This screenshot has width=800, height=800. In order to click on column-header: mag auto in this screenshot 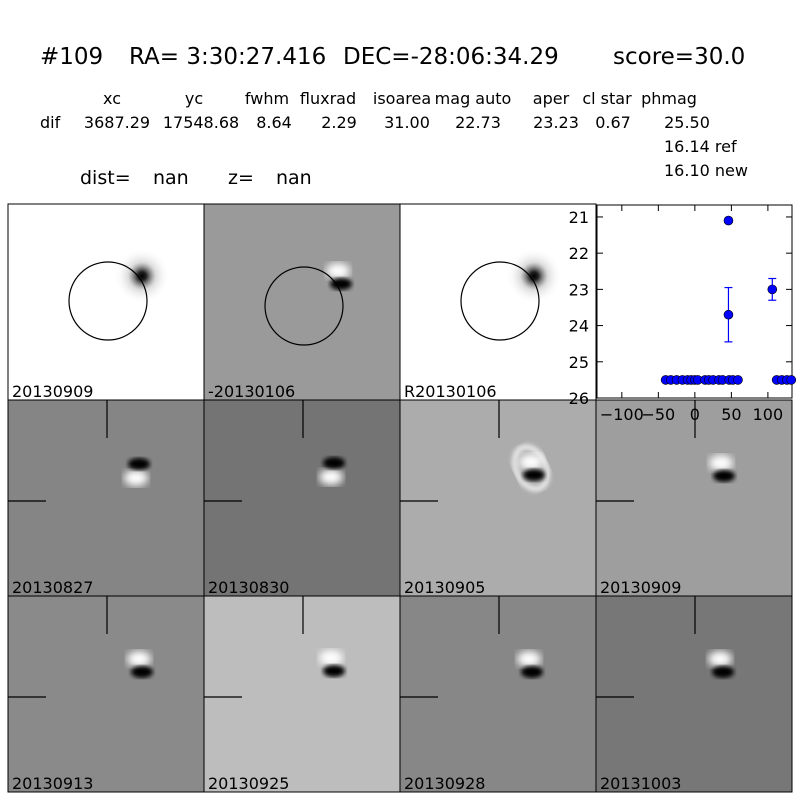, I will do `click(473, 98)`.